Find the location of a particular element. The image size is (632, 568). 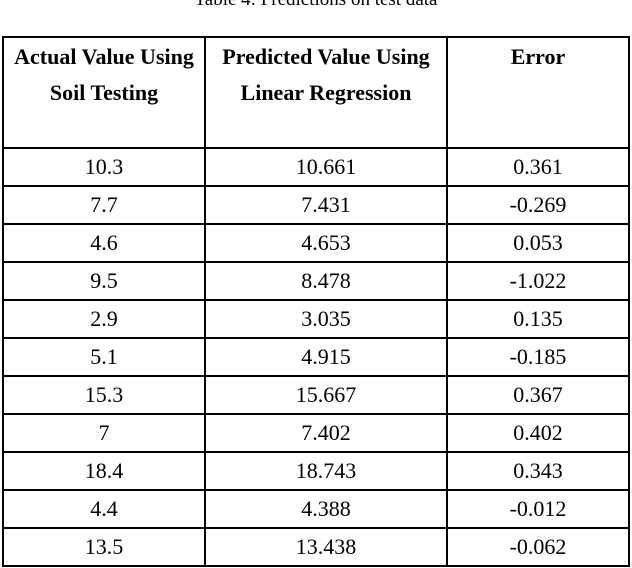

table-row: 15.3 15.667 0.367 is located at coordinates (316, 395).